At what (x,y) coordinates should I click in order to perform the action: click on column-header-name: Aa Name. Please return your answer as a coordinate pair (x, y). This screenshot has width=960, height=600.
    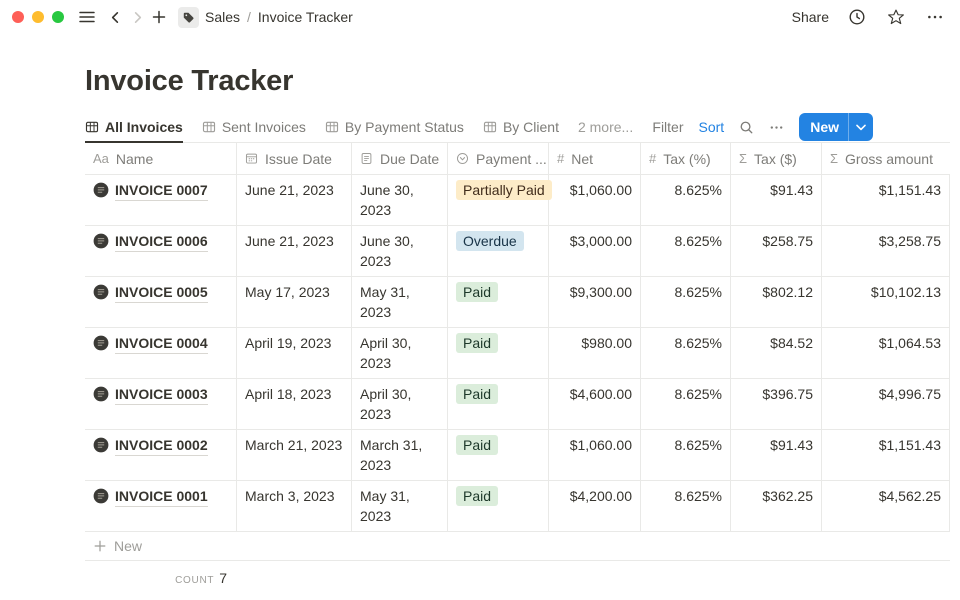
    Looking at the image, I should click on (161, 158).